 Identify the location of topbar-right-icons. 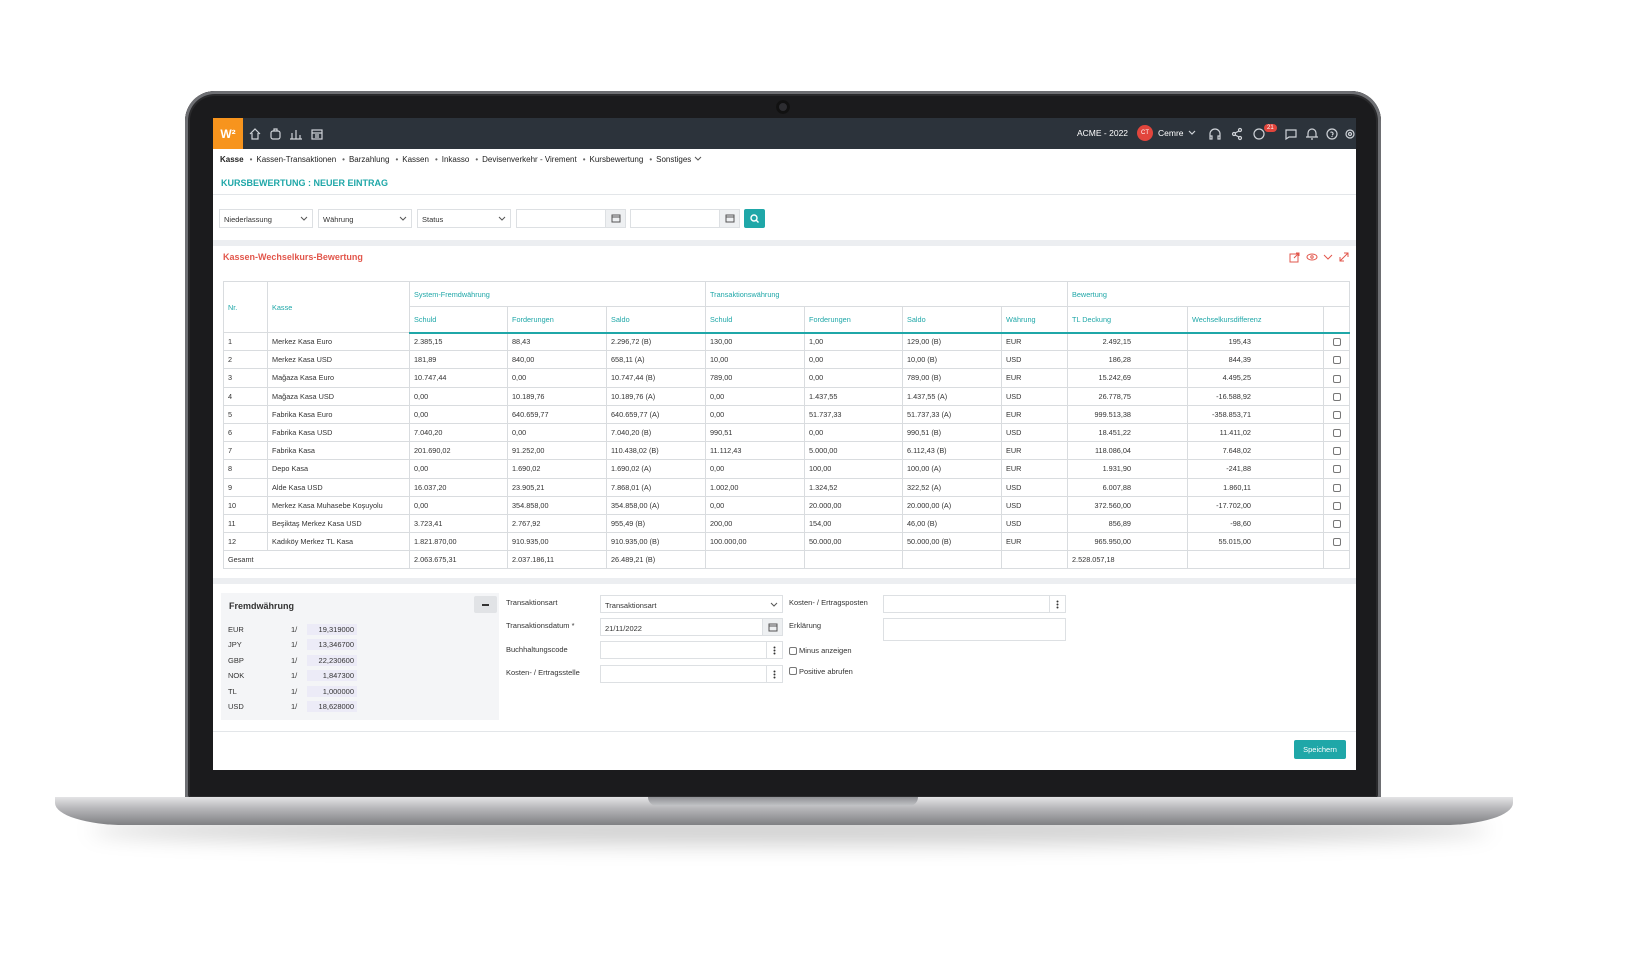
(1272, 134).